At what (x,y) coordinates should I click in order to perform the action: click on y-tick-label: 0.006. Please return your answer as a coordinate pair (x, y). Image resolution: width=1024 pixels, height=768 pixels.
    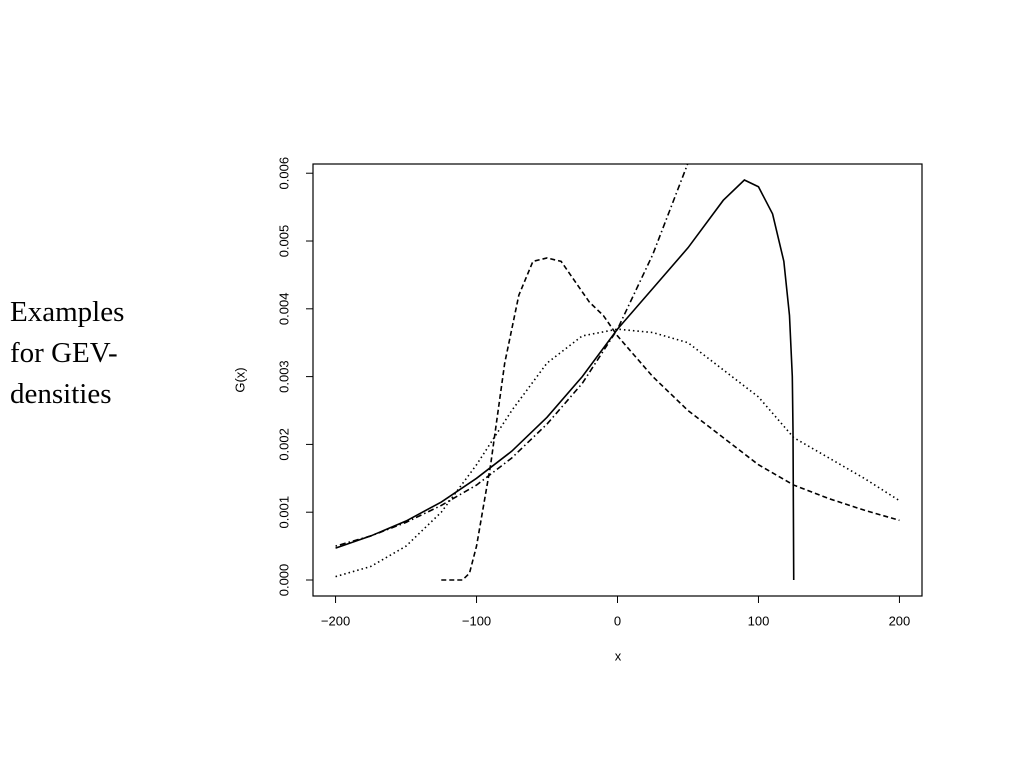
    Looking at the image, I should click on (283, 173).